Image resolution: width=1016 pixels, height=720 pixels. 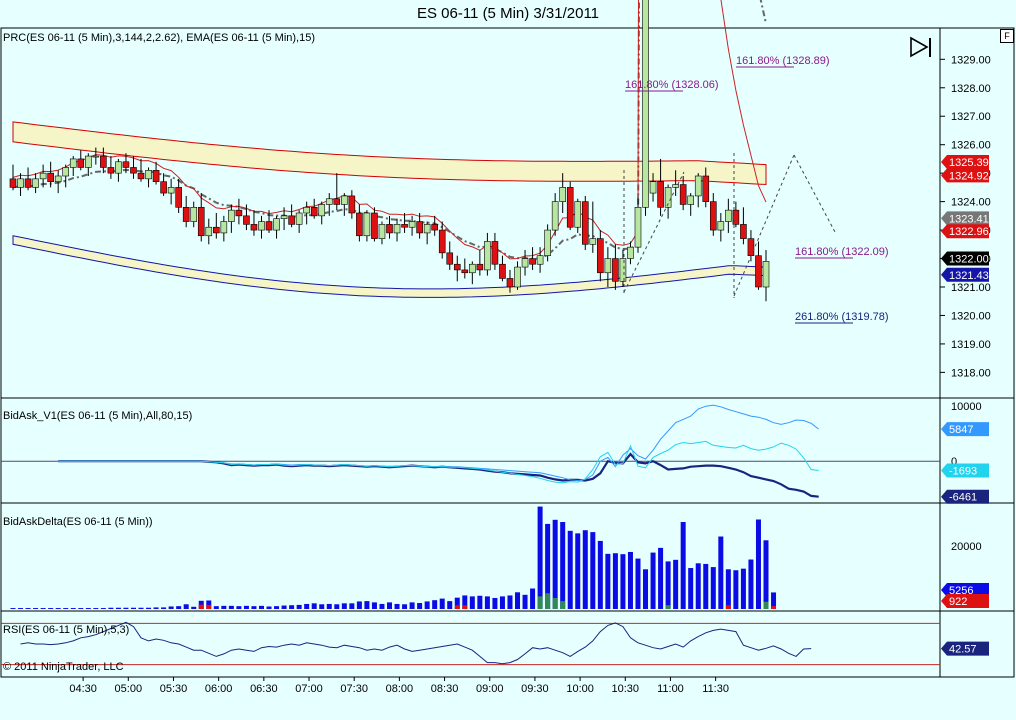 I want to click on time-axis-tick-label: 10:30, so click(x=626, y=689).